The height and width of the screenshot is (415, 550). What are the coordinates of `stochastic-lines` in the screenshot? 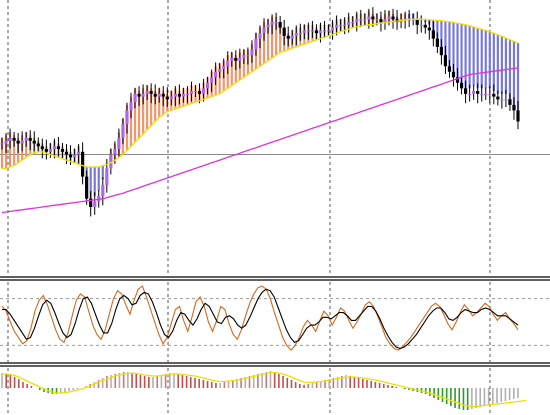 It's located at (260, 318).